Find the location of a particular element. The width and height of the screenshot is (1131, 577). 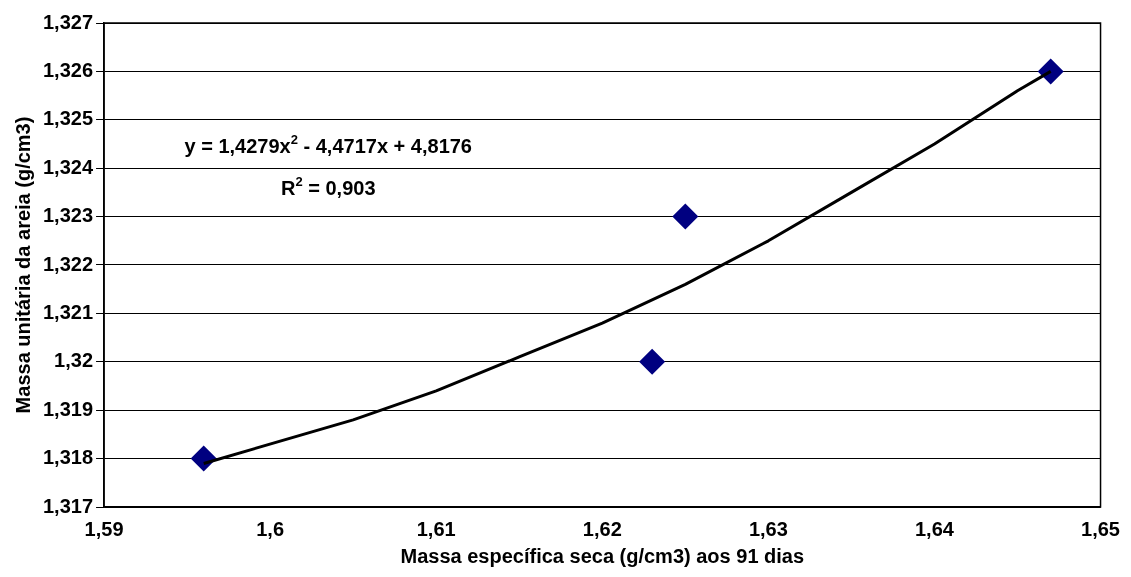

y-tick-label: 1,318 is located at coordinates (68, 457).